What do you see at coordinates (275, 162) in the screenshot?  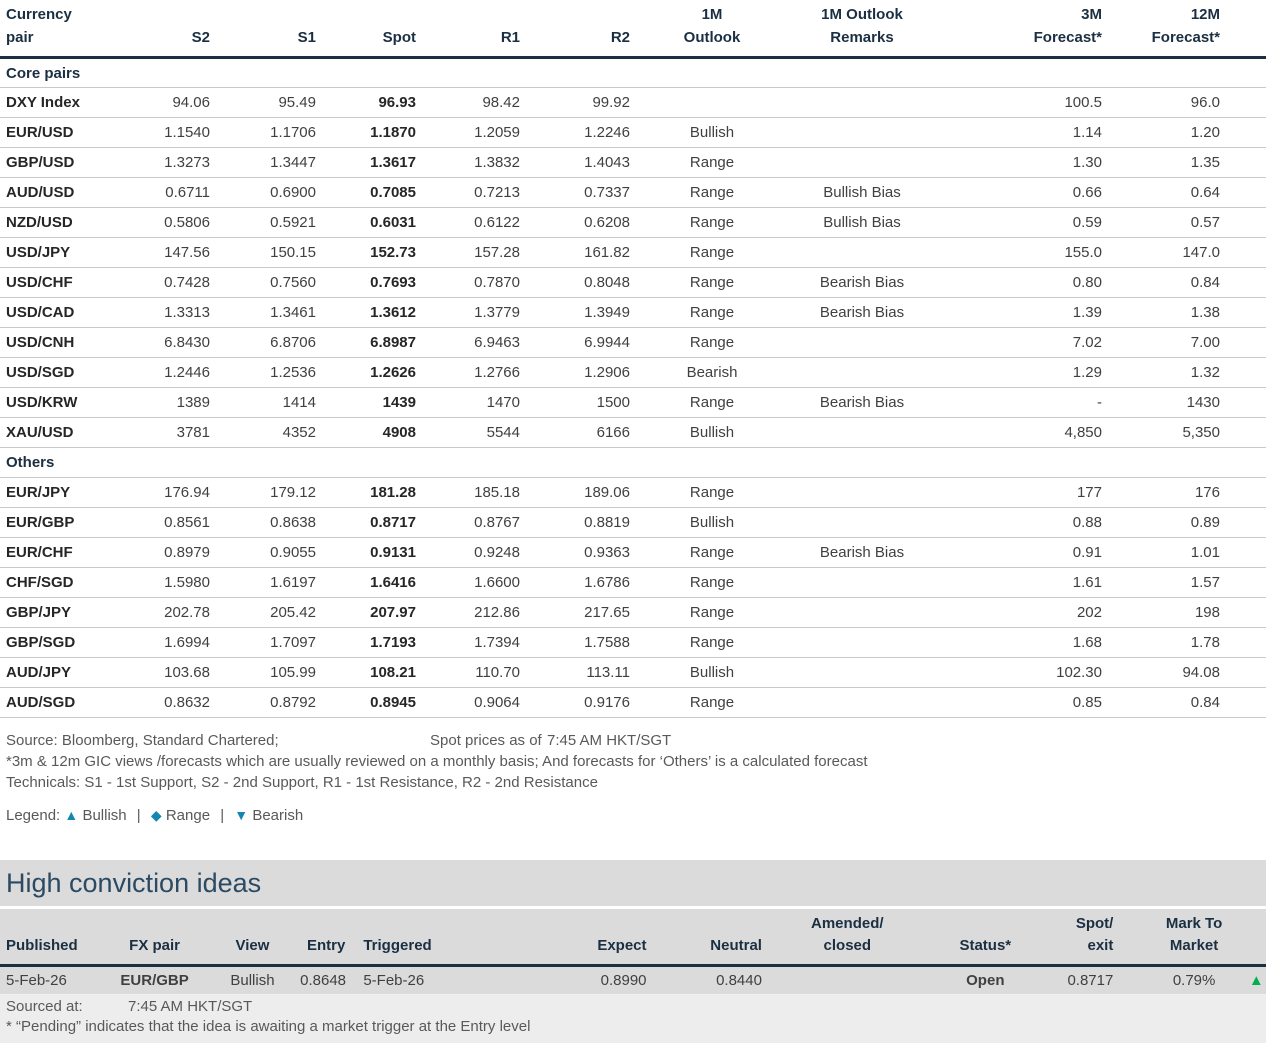 I see `s1-cell: 1.3447` at bounding box center [275, 162].